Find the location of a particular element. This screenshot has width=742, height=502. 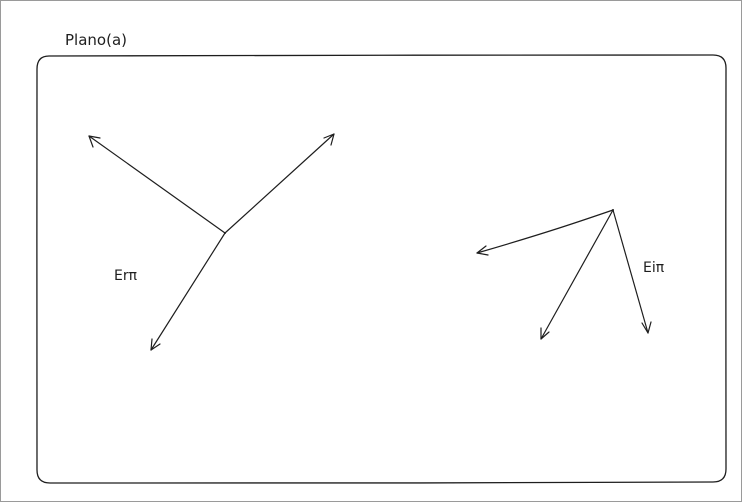

vector-group-left is located at coordinates (211, 242).